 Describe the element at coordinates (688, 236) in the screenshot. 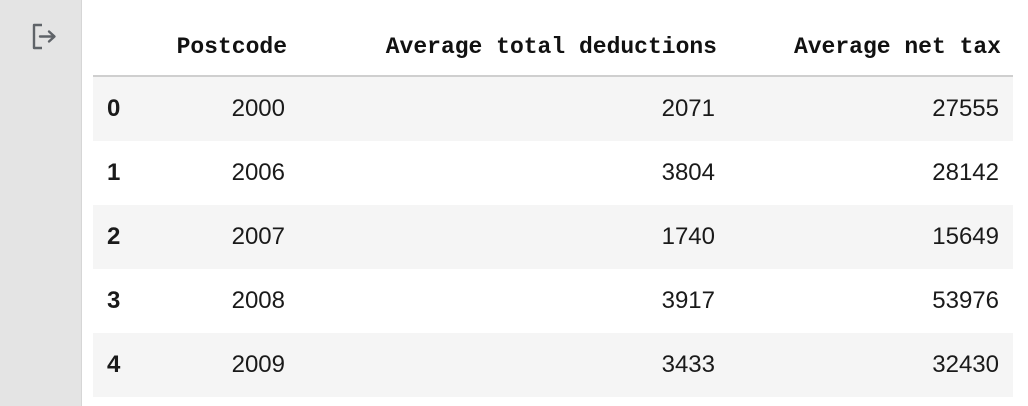

I see `cell-deductions: 1740` at that location.